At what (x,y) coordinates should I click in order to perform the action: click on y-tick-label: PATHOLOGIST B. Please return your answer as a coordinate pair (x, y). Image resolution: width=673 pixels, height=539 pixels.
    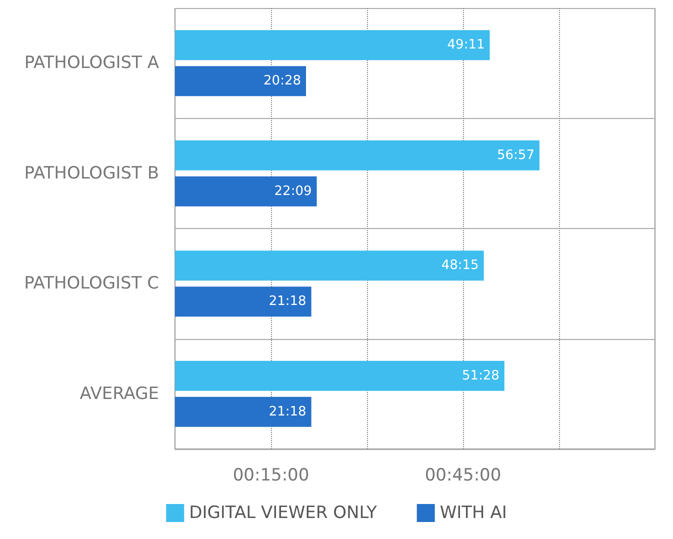
    Looking at the image, I should click on (91, 173).